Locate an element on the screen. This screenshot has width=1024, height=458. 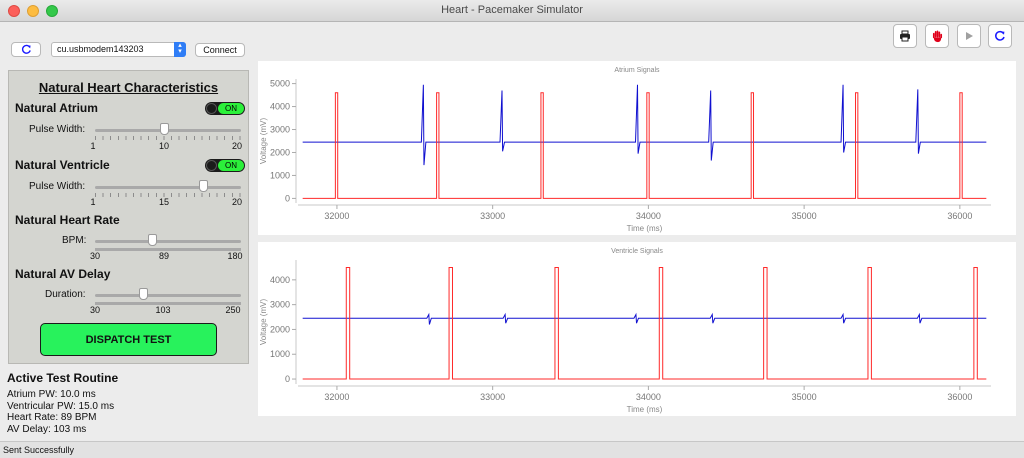
heart-rate-slider is located at coordinates (168, 242).